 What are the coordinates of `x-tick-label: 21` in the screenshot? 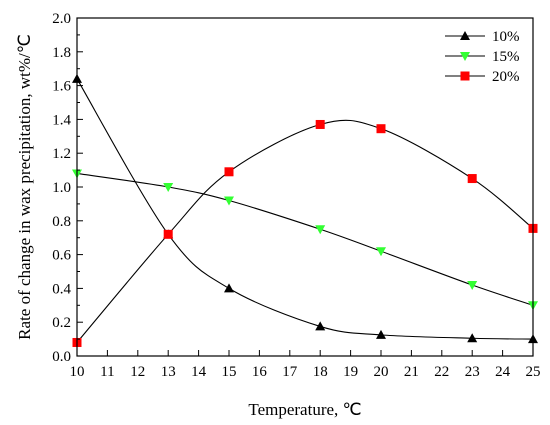 It's located at (411, 372).